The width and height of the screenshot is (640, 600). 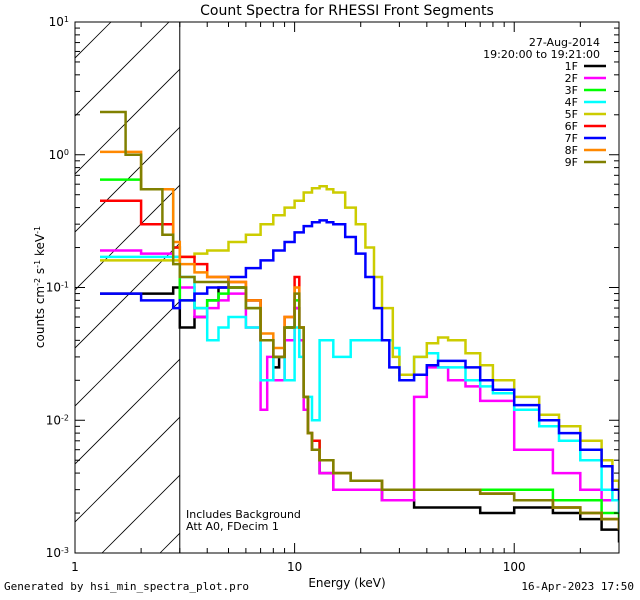 What do you see at coordinates (59, 22) in the screenshot?
I see `y-tick-label: 10¹` at bounding box center [59, 22].